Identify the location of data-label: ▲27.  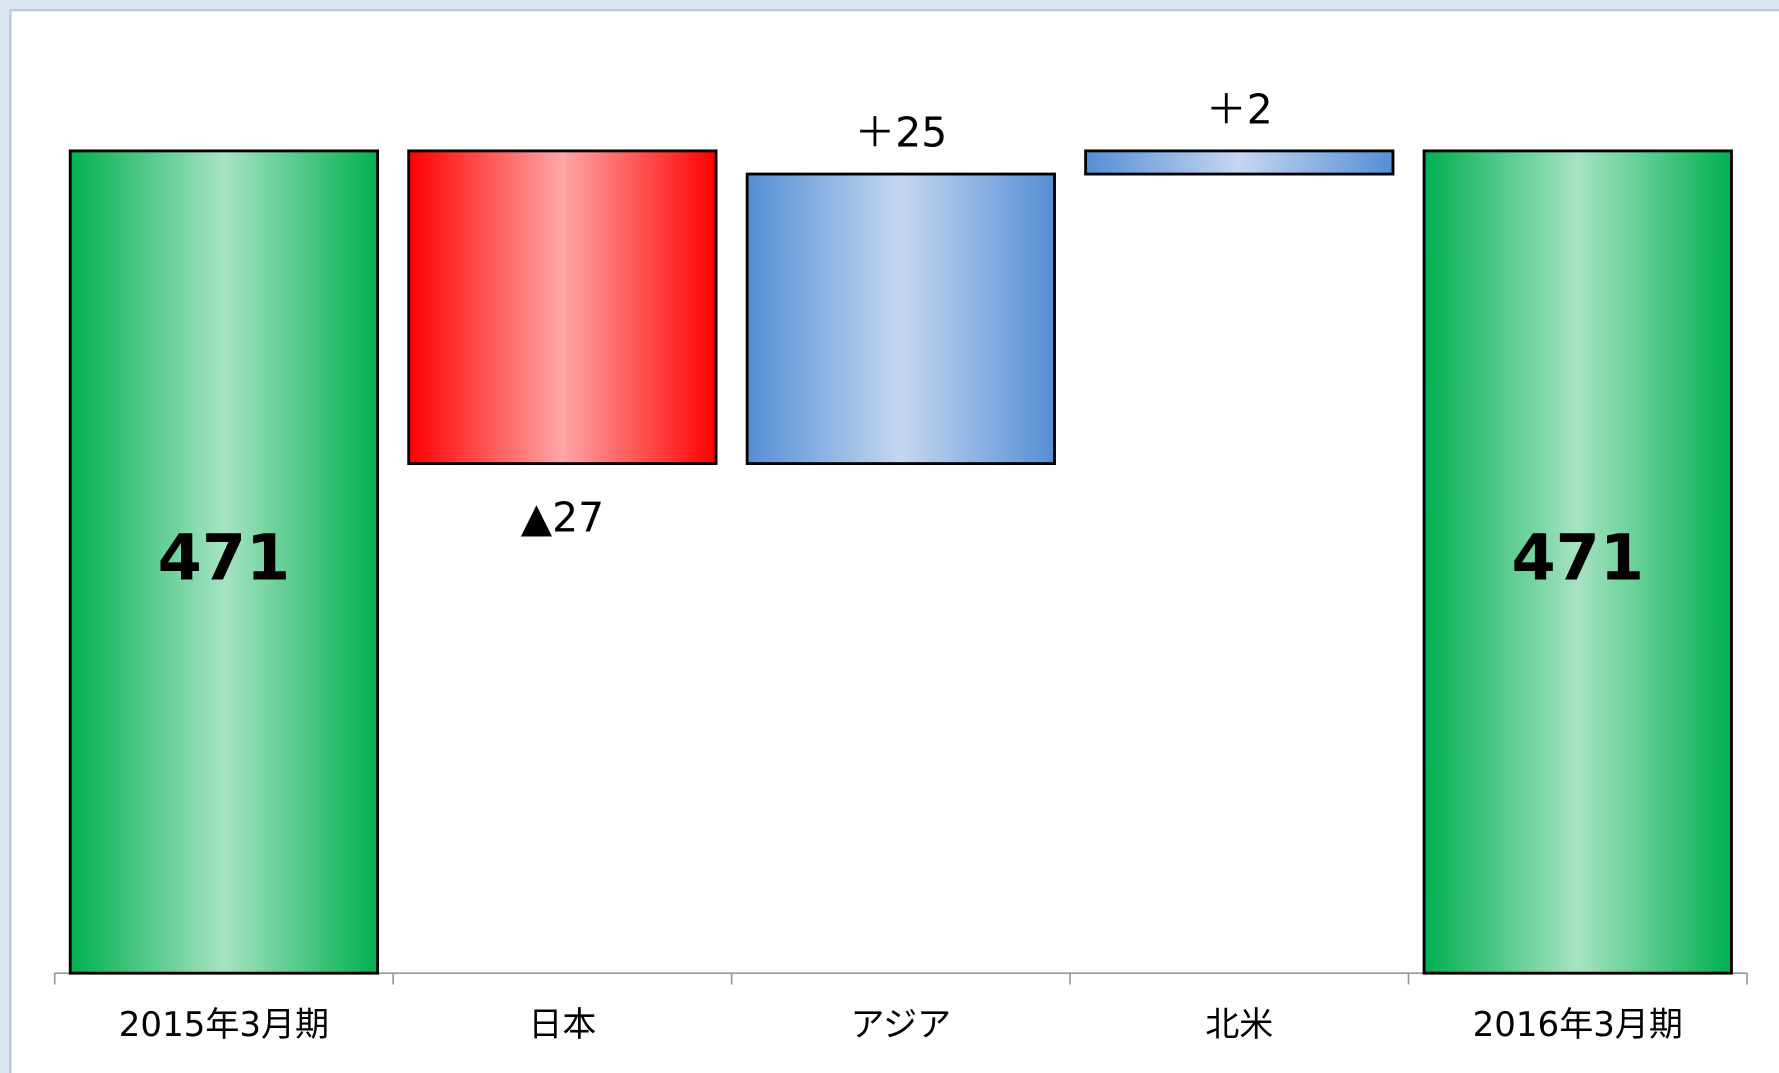
(562, 517).